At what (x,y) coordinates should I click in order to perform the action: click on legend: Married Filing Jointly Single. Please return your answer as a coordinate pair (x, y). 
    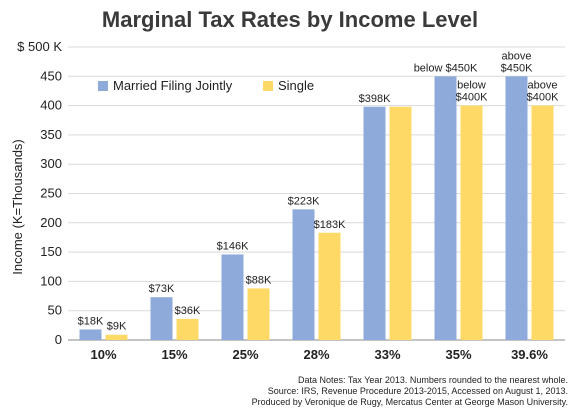
    Looking at the image, I should click on (206, 85).